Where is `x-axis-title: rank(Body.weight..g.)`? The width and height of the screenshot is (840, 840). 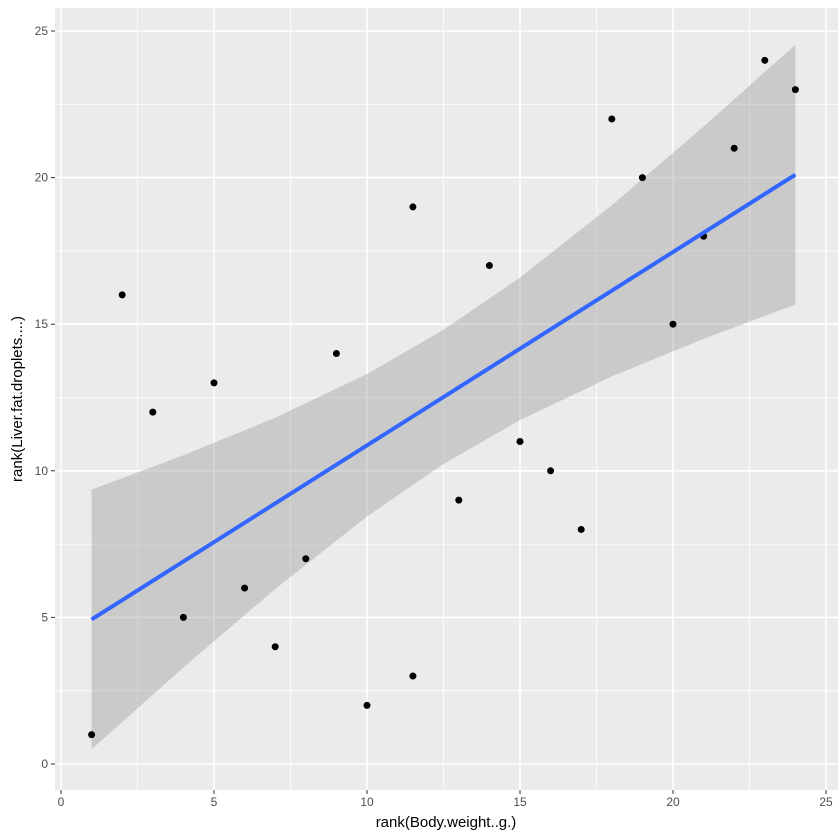 x-axis-title: rank(Body.weight..g.) is located at coordinates (446, 822).